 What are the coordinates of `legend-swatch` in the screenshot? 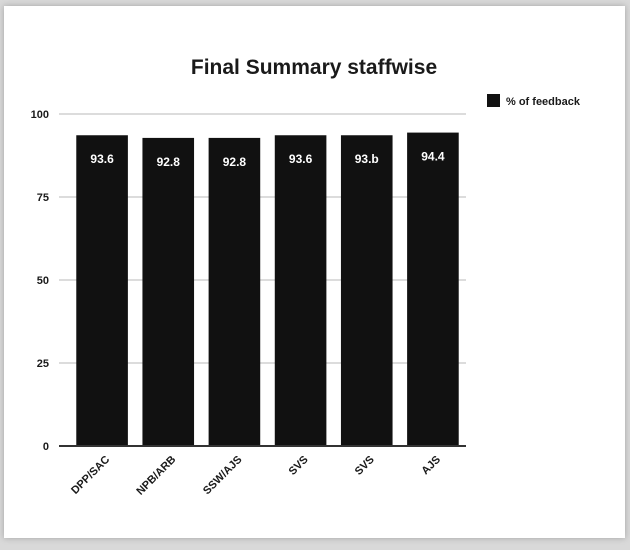 It's located at (493, 100).